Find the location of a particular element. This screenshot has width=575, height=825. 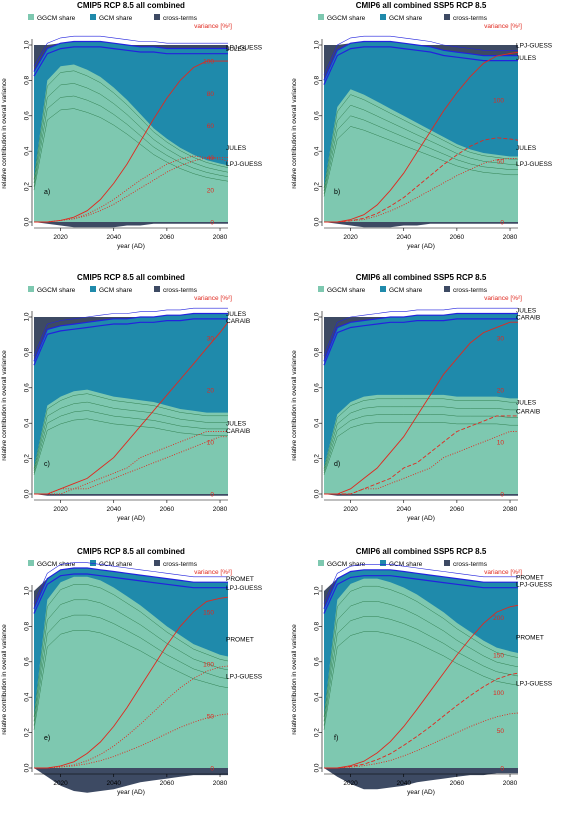

x-tick-label: 2020 is located at coordinates (60, 783).